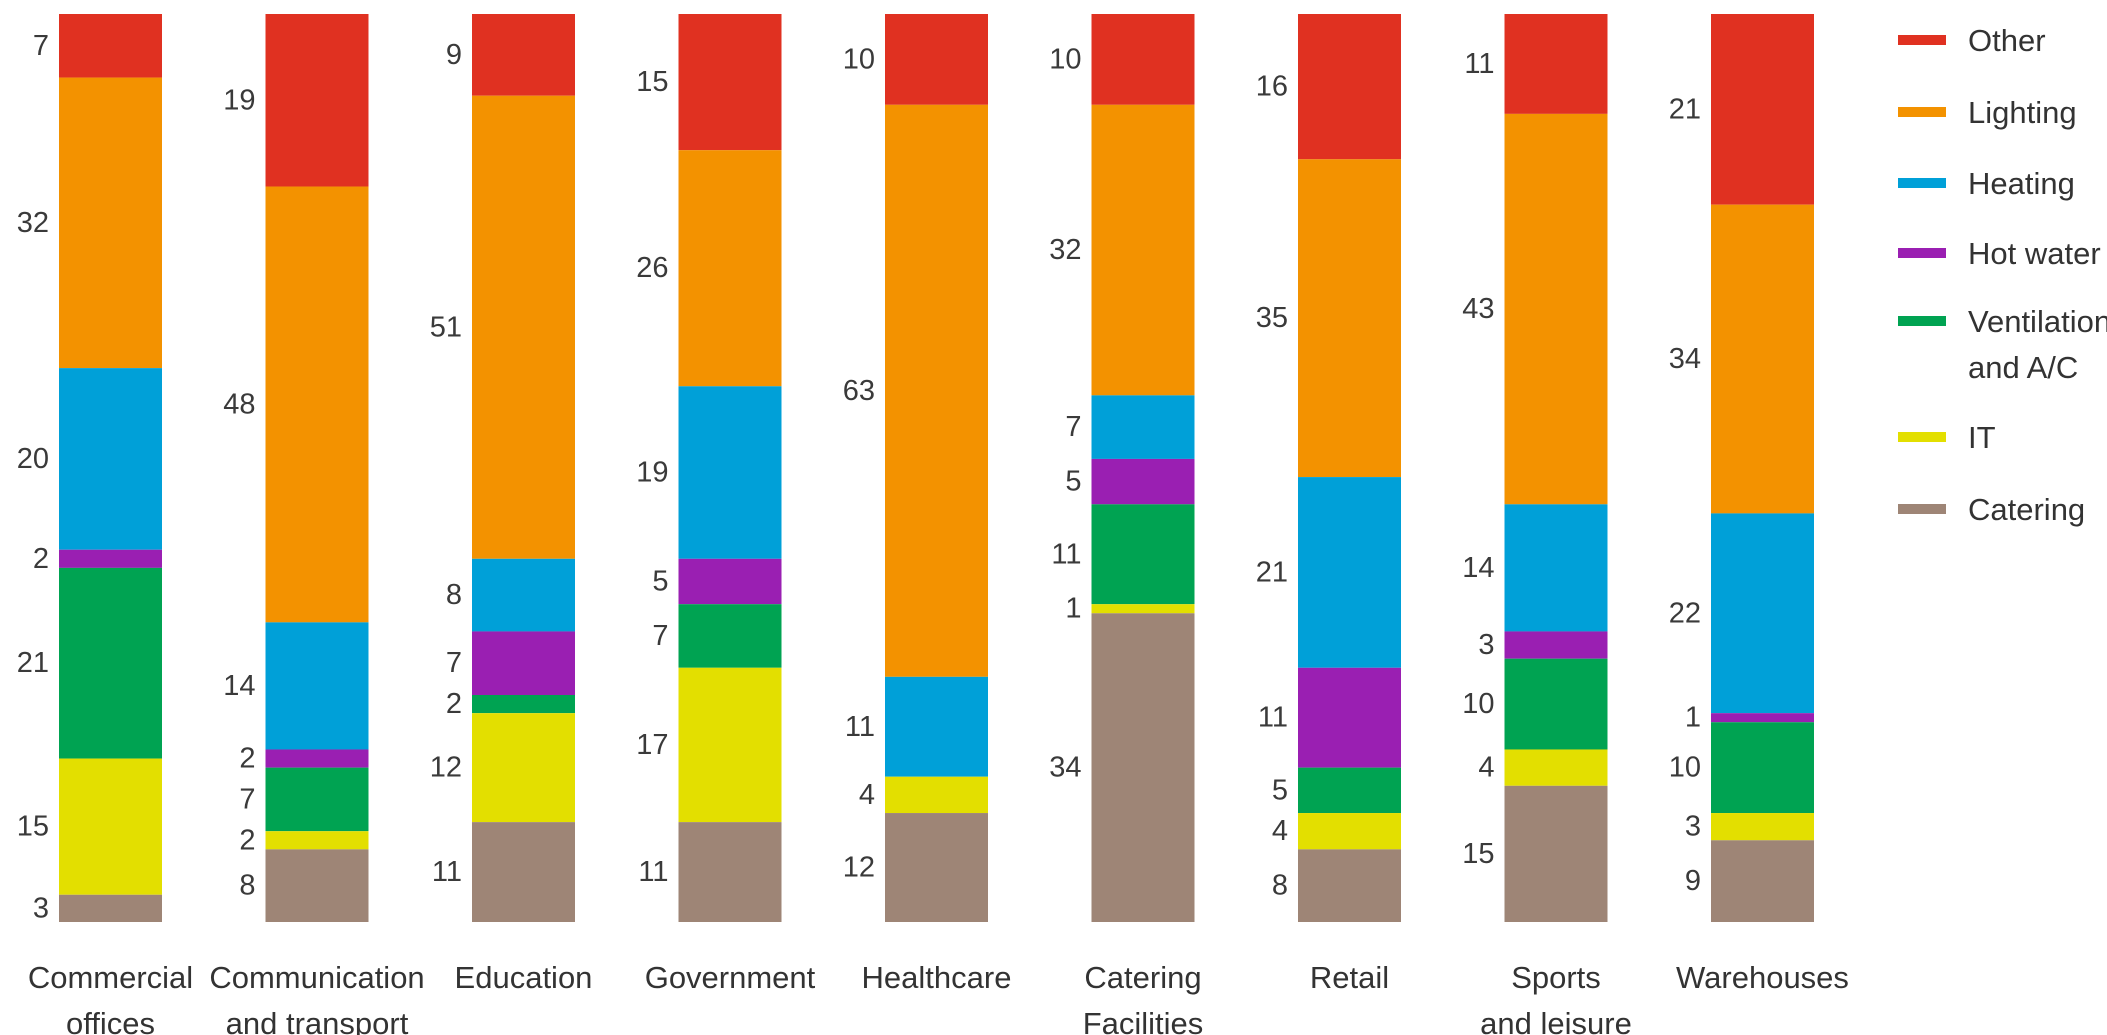  Describe the element at coordinates (446, 768) in the screenshot. I see `data-label: 12` at that location.